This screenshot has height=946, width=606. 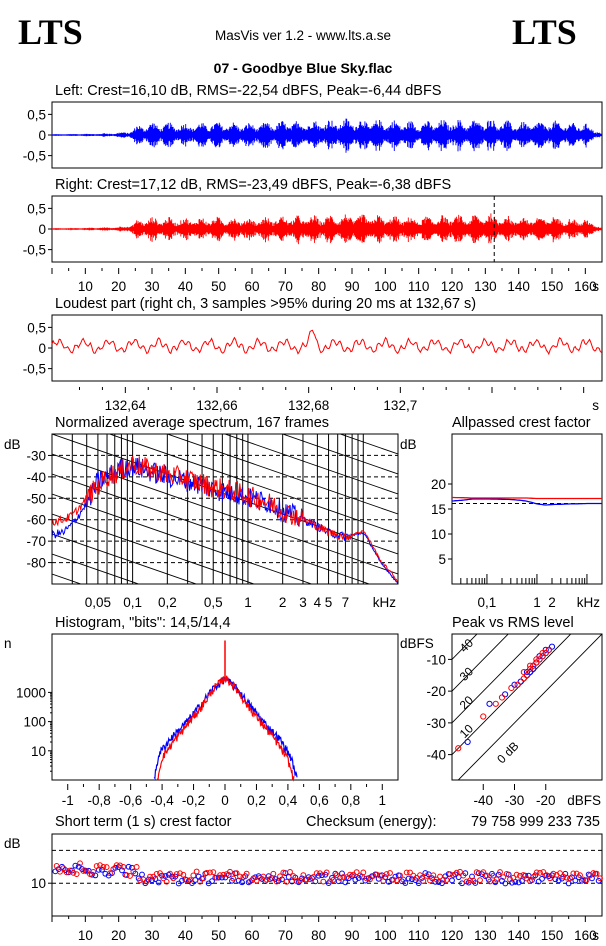 I want to click on xtick-label: 3, so click(x=303, y=602).